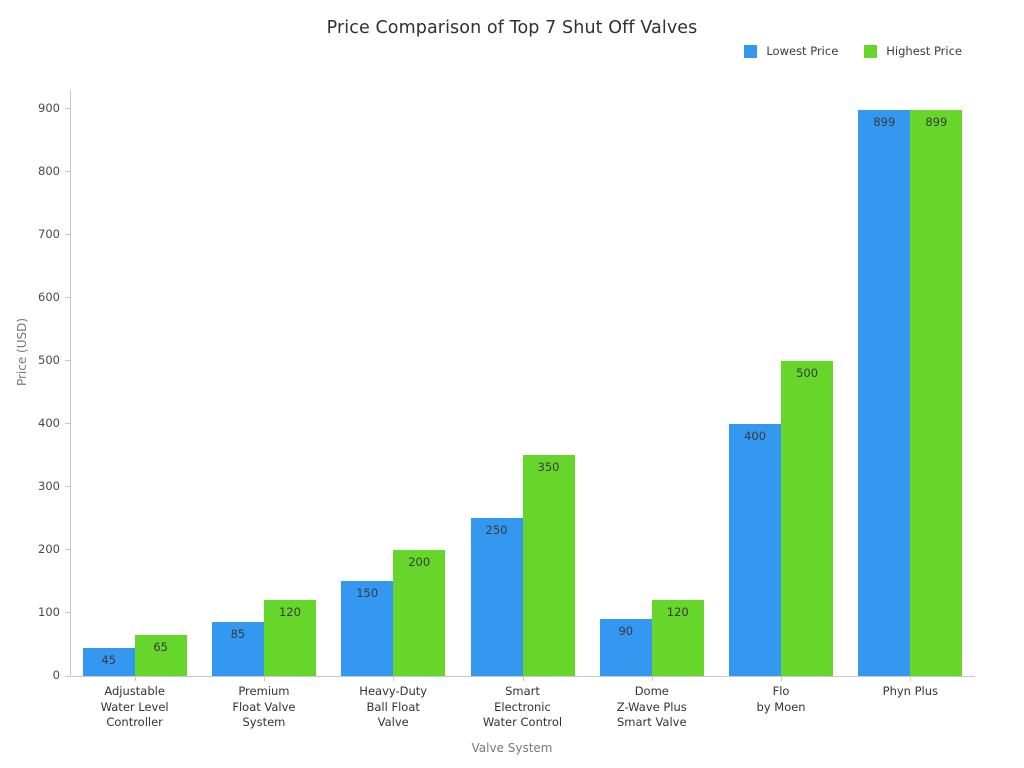  What do you see at coordinates (807, 372) in the screenshot?
I see `bar-value-label: 500` at bounding box center [807, 372].